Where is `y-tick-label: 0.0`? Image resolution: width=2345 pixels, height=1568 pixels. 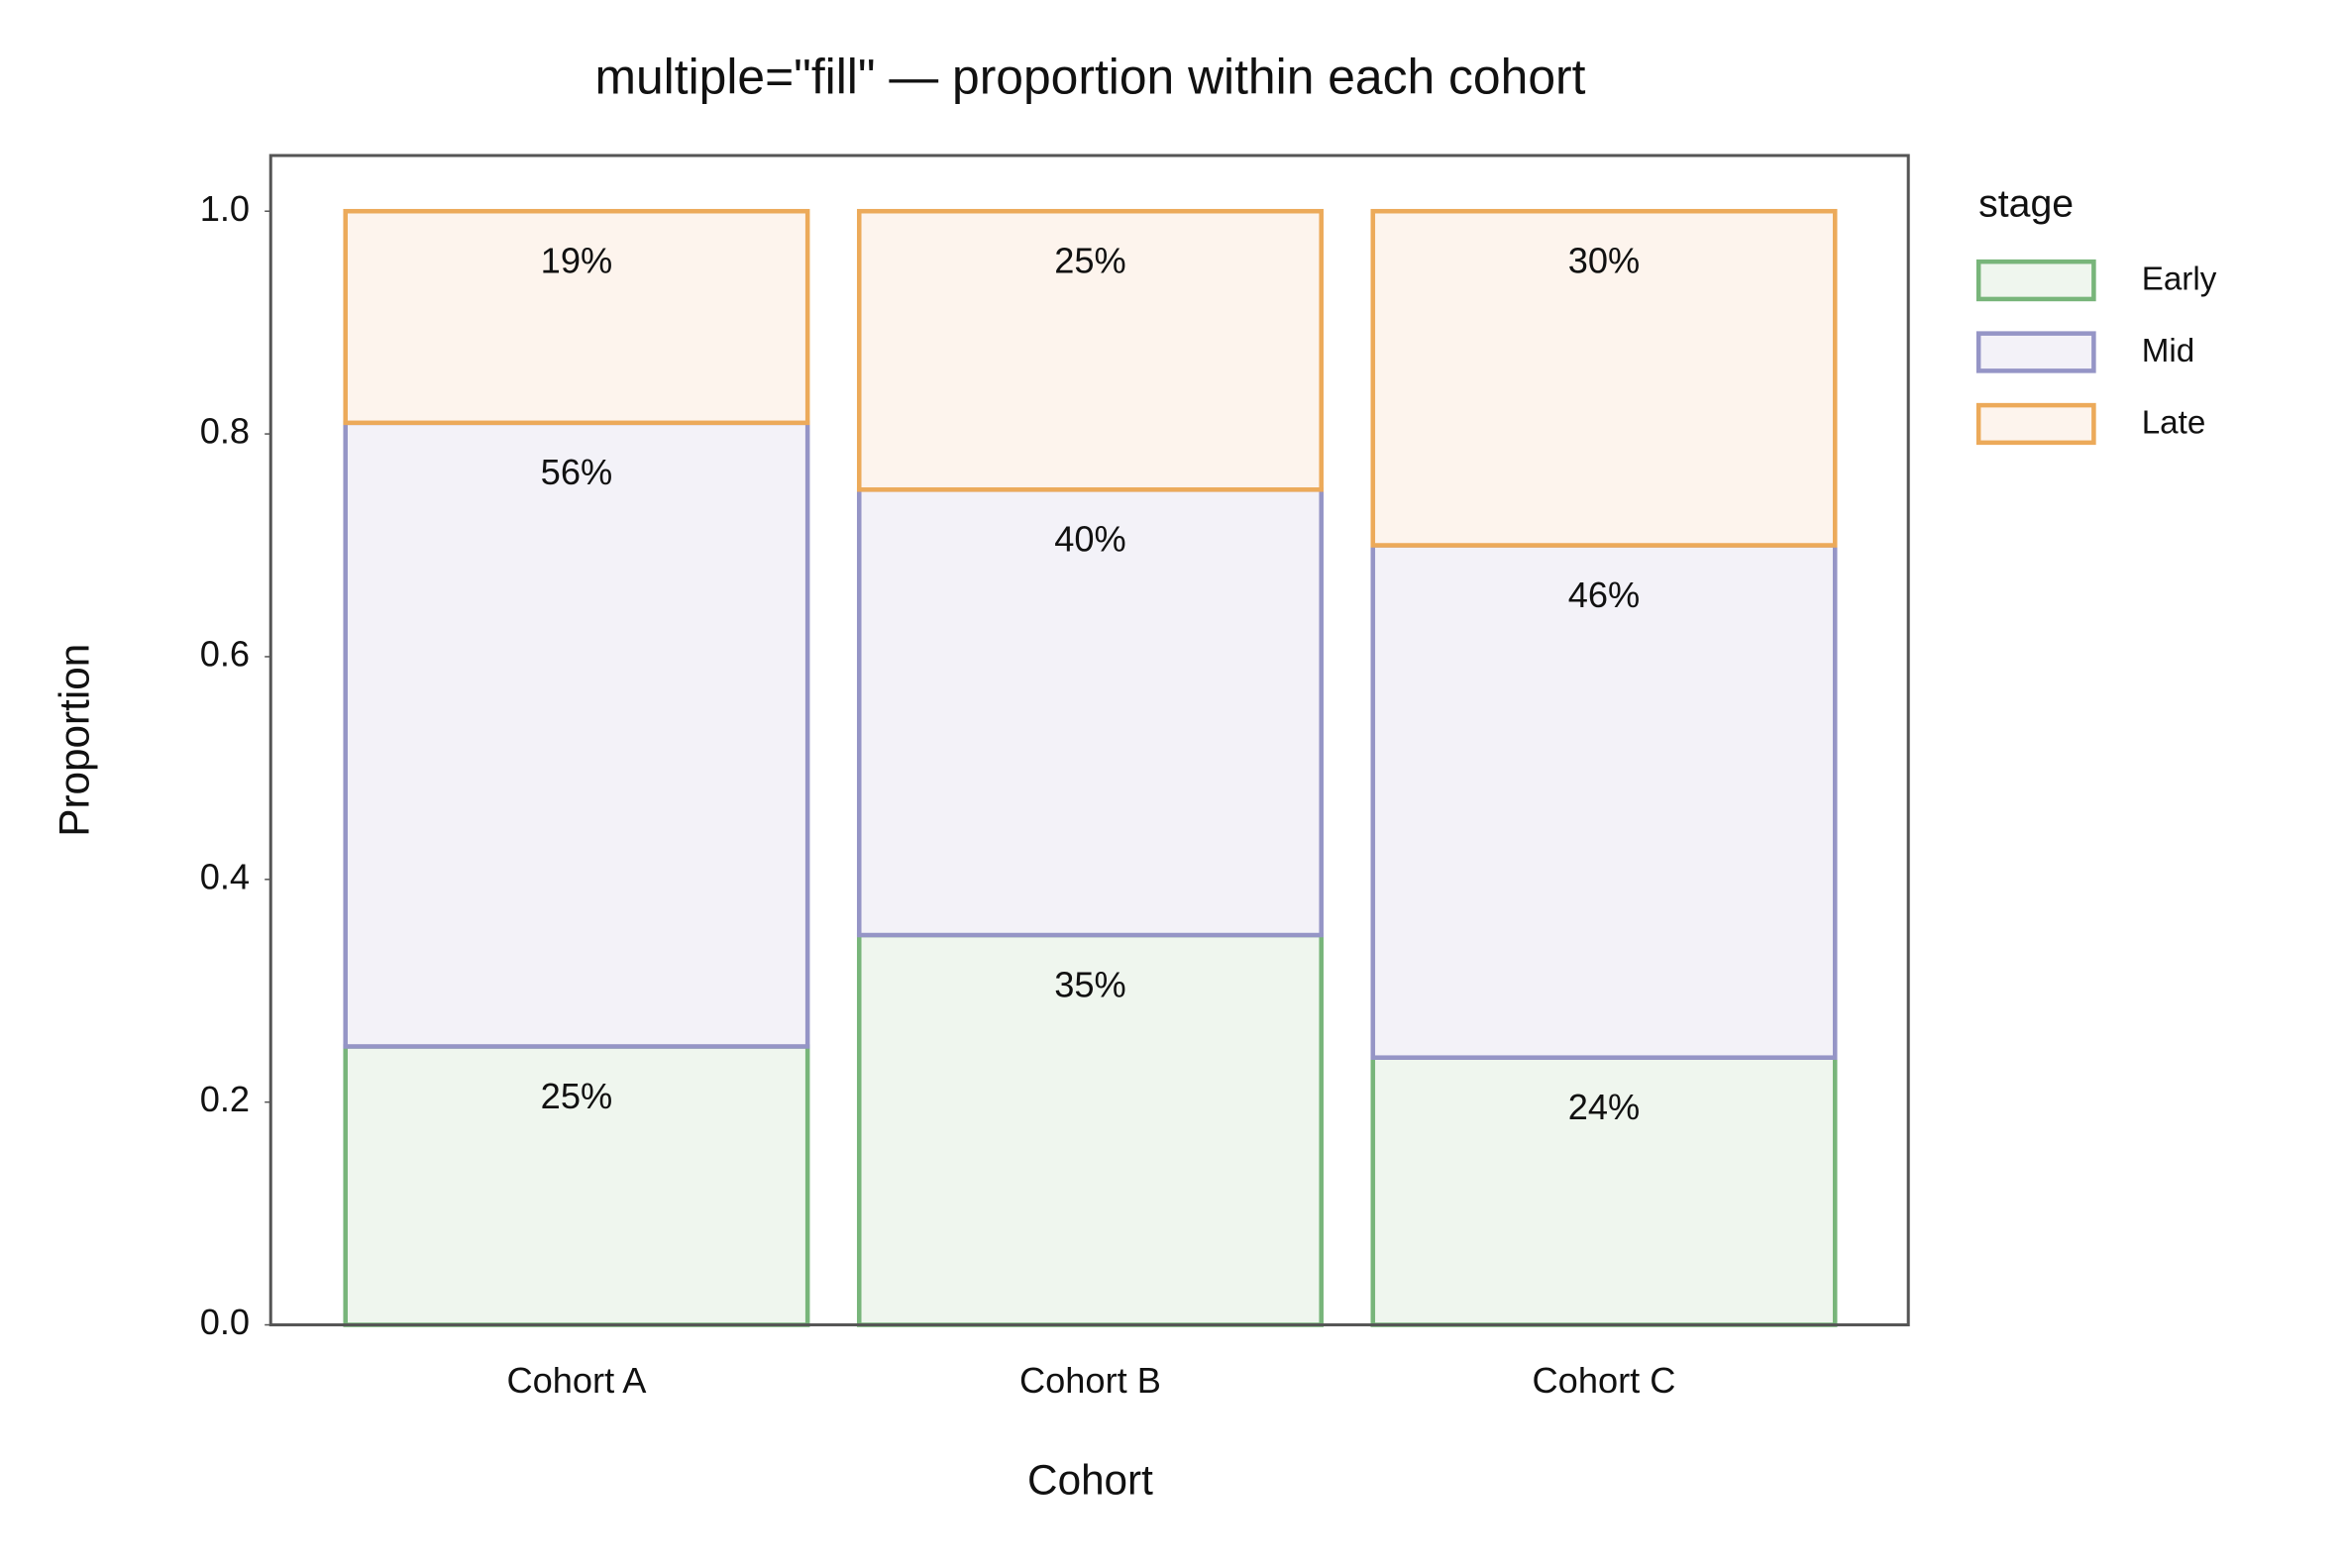 y-tick-label: 0.0 is located at coordinates (225, 1322).